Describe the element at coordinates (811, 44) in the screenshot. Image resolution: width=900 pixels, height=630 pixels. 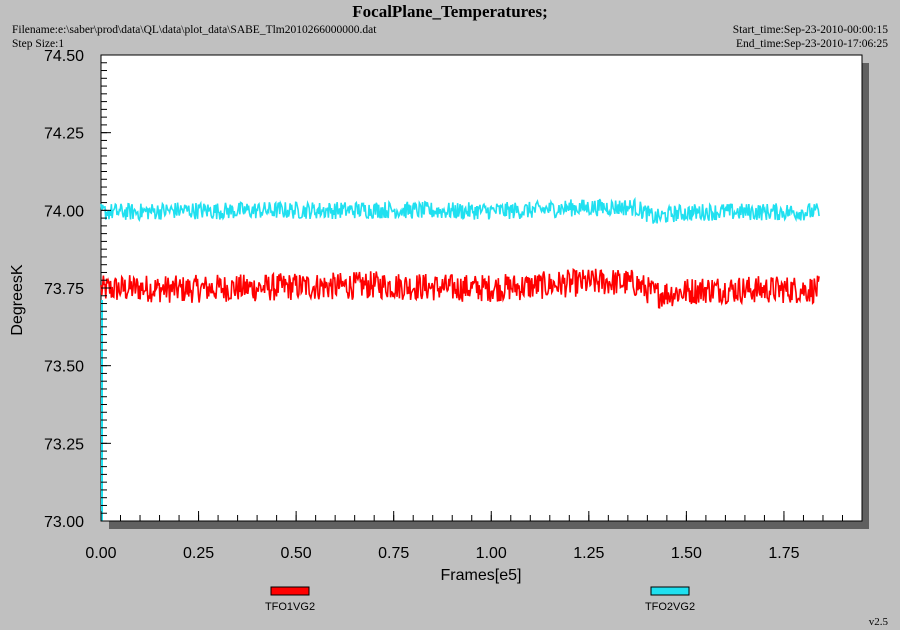
I see `end-time-label: End_time:Sep-23-2010-17:06:25` at that location.